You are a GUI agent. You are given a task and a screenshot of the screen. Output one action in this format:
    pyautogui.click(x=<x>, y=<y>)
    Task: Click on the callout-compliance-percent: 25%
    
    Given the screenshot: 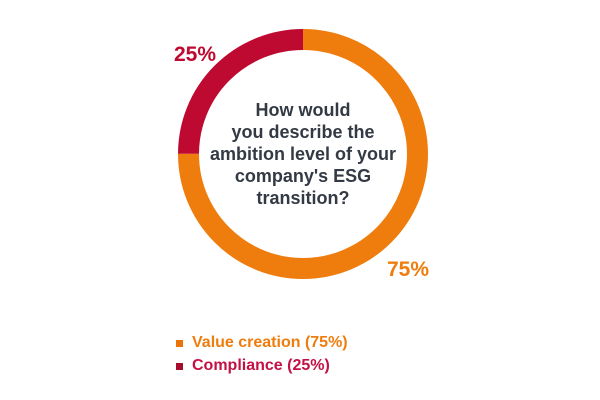 What is the action you would take?
    pyautogui.click(x=195, y=54)
    